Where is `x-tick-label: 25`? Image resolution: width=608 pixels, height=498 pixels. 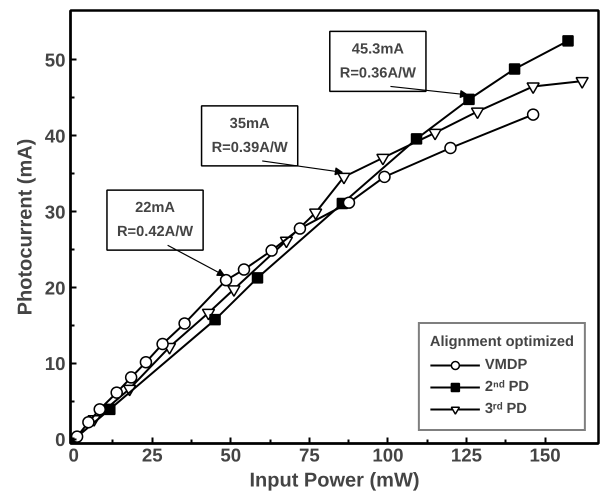
x-tick-label: 25 is located at coordinates (152, 455).